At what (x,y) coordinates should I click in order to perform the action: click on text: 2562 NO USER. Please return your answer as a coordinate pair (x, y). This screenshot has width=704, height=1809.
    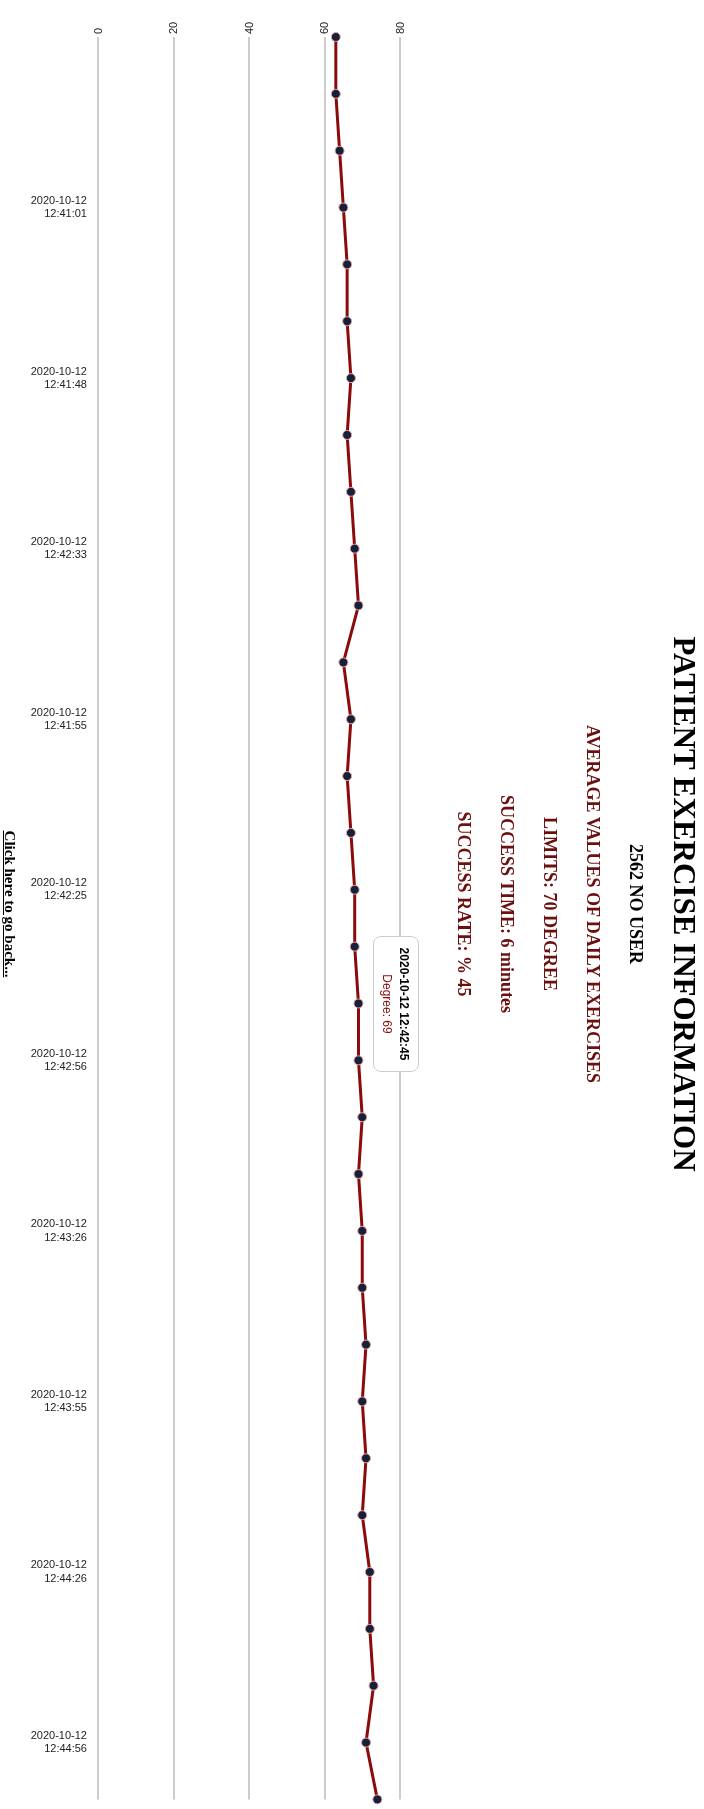
    Looking at the image, I should click on (635, 905).